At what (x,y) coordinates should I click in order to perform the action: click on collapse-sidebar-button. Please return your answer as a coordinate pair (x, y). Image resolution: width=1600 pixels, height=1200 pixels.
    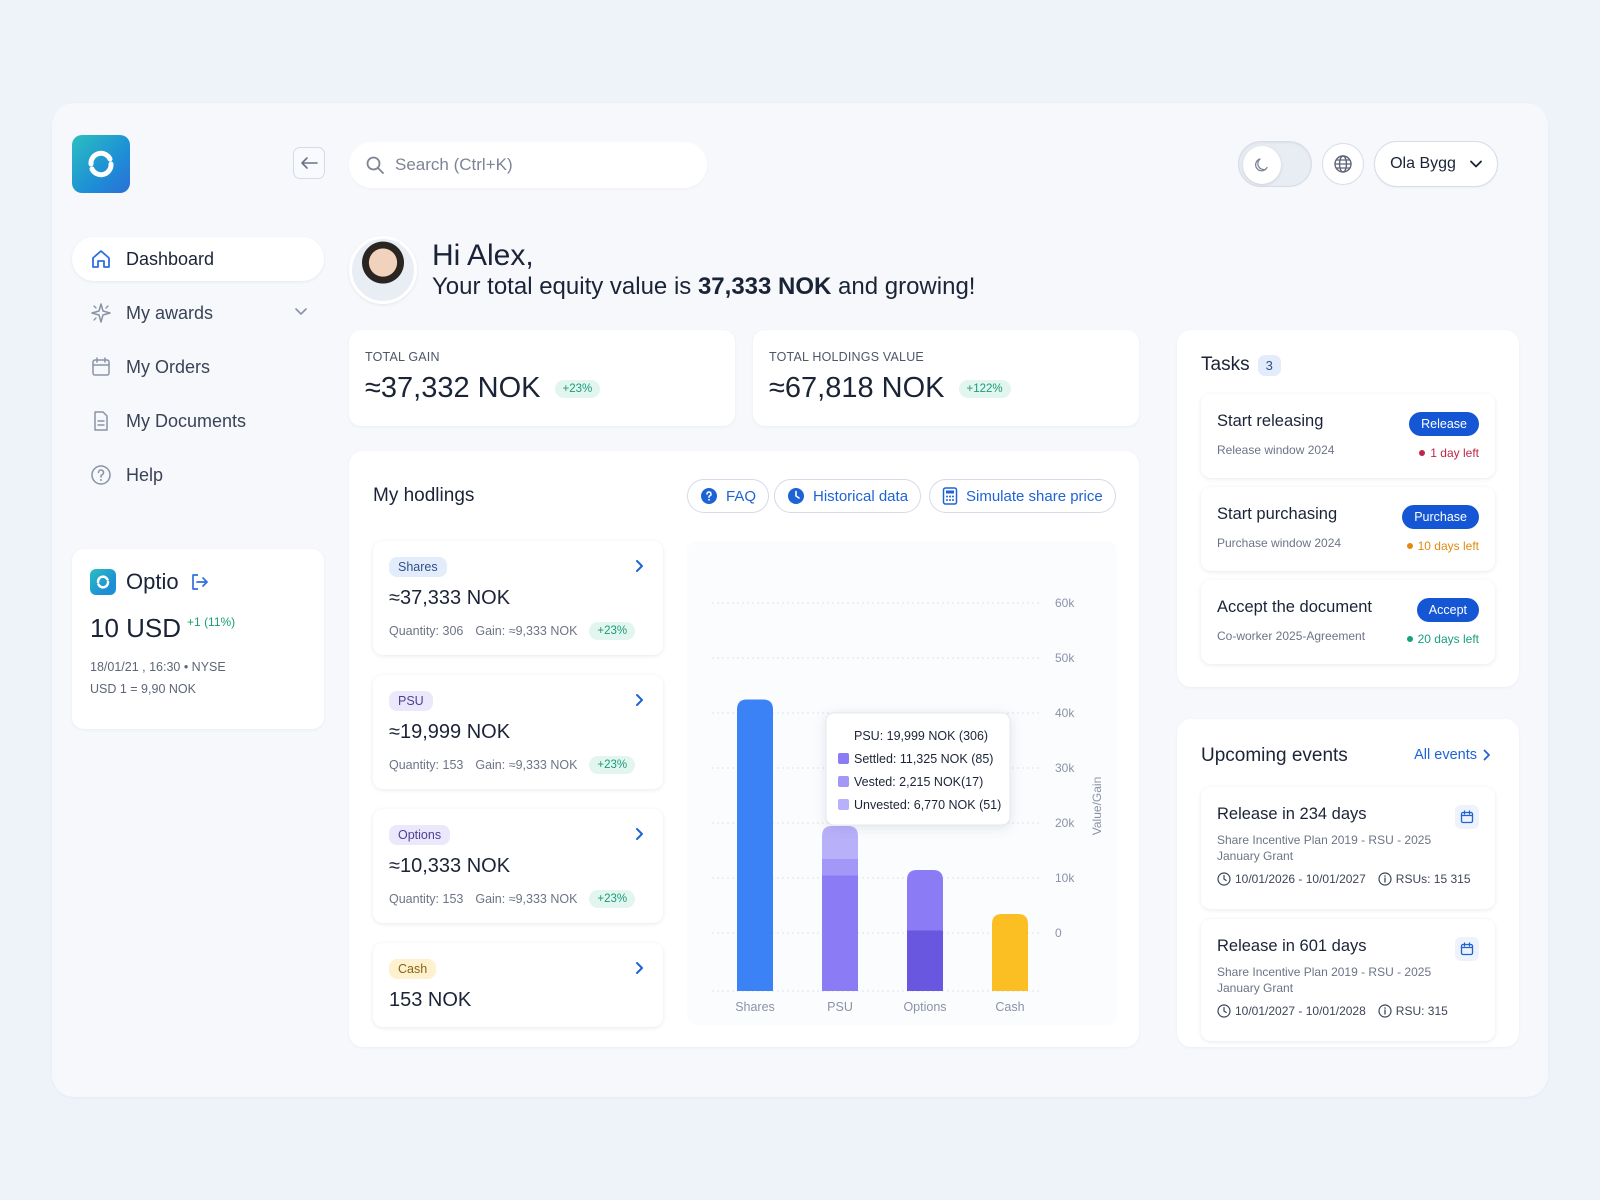
    Looking at the image, I should click on (309, 163).